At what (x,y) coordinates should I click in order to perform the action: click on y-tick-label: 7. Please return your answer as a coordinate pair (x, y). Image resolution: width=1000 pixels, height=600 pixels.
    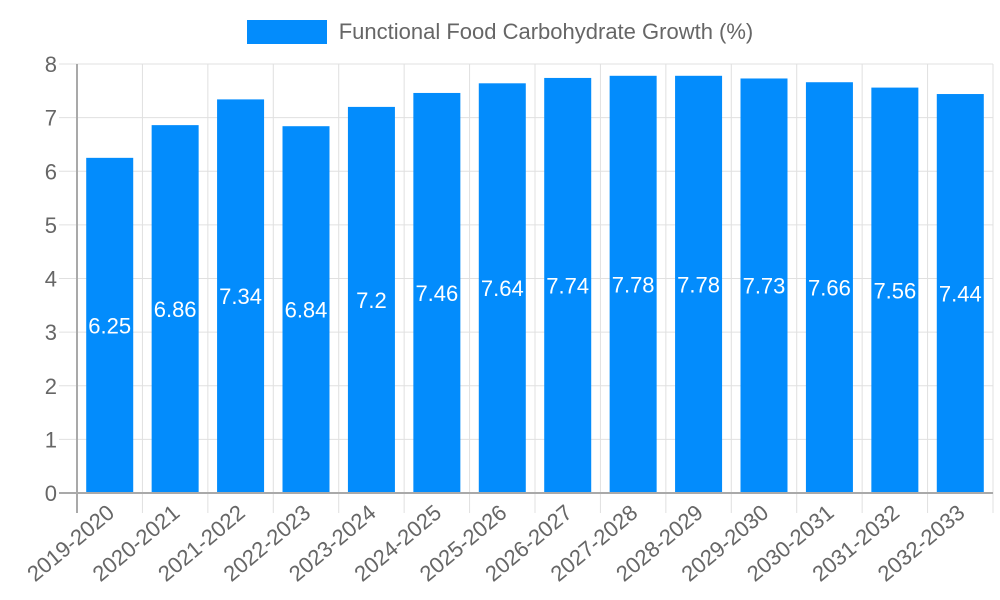
    Looking at the image, I should click on (51, 118).